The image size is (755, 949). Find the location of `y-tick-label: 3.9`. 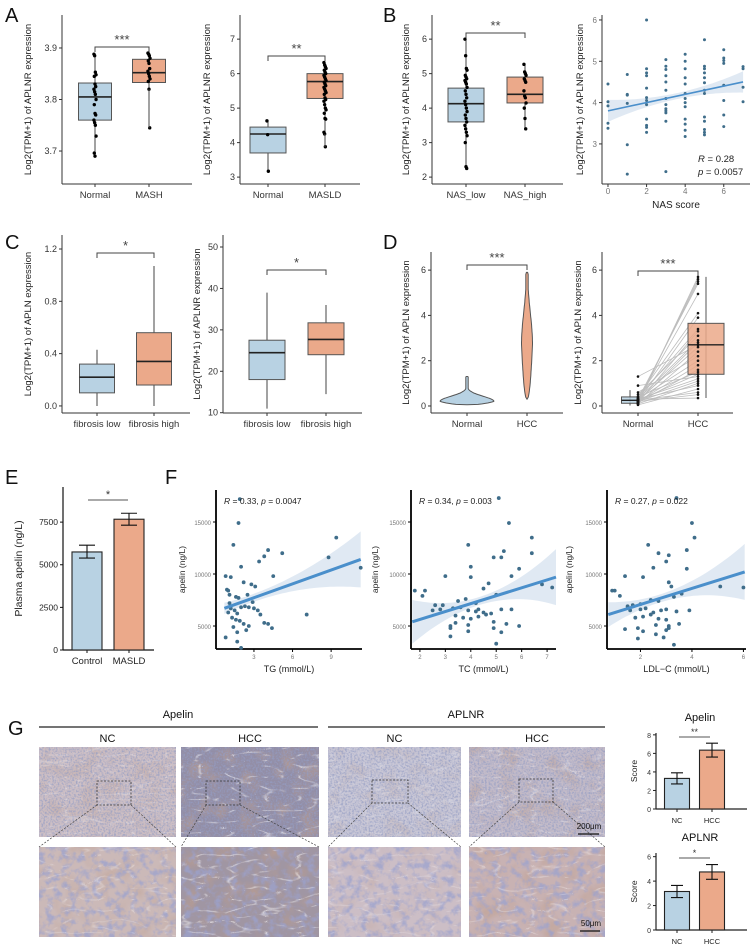

y-tick-label: 3.9 is located at coordinates (50, 48).